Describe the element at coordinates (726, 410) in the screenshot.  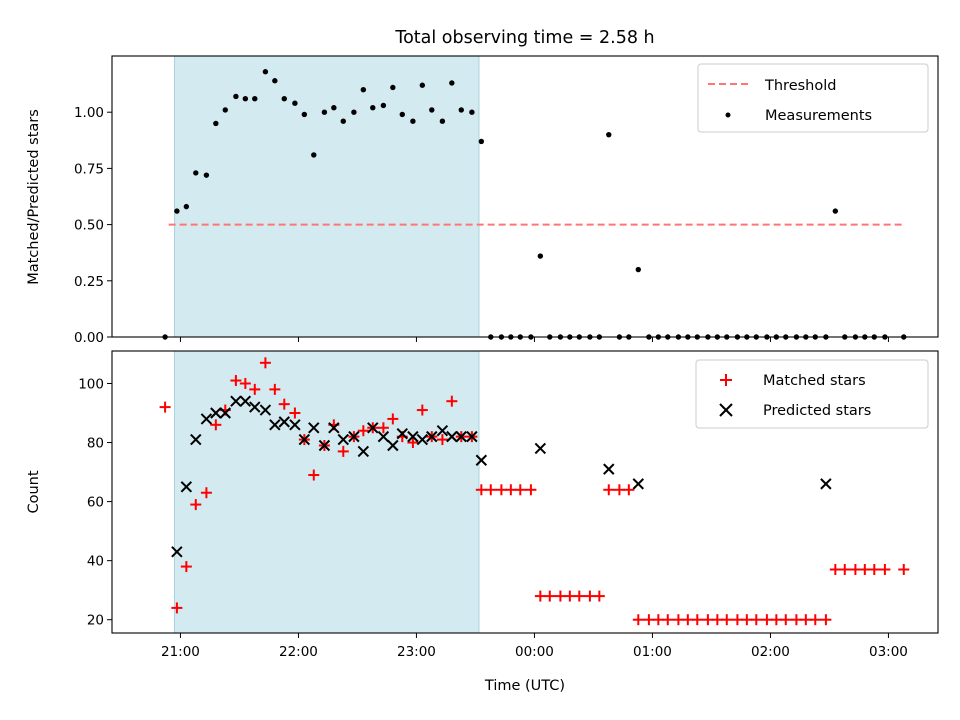
I see `legend-predicted-swatch` at that location.